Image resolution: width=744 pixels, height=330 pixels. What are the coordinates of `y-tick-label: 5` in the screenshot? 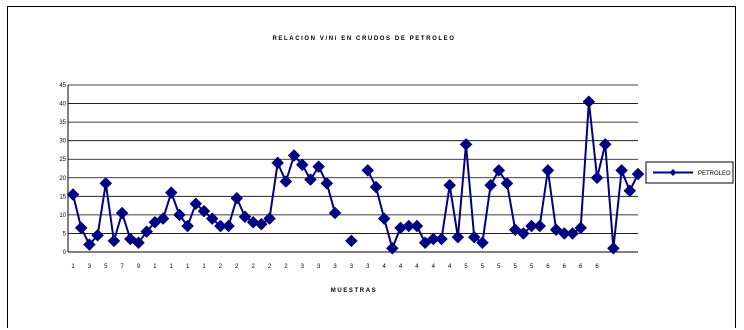 It's located at (65, 234).